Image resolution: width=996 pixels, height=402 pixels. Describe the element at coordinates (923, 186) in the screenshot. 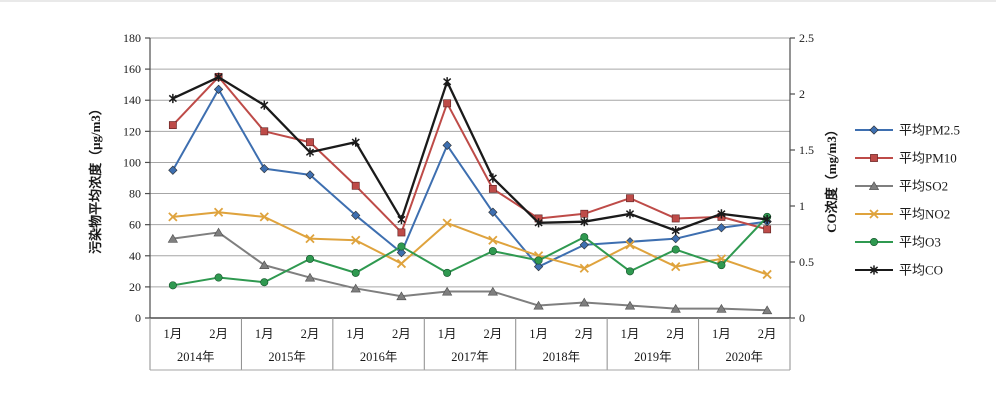

I see `legend-label: 平均SO2` at that location.